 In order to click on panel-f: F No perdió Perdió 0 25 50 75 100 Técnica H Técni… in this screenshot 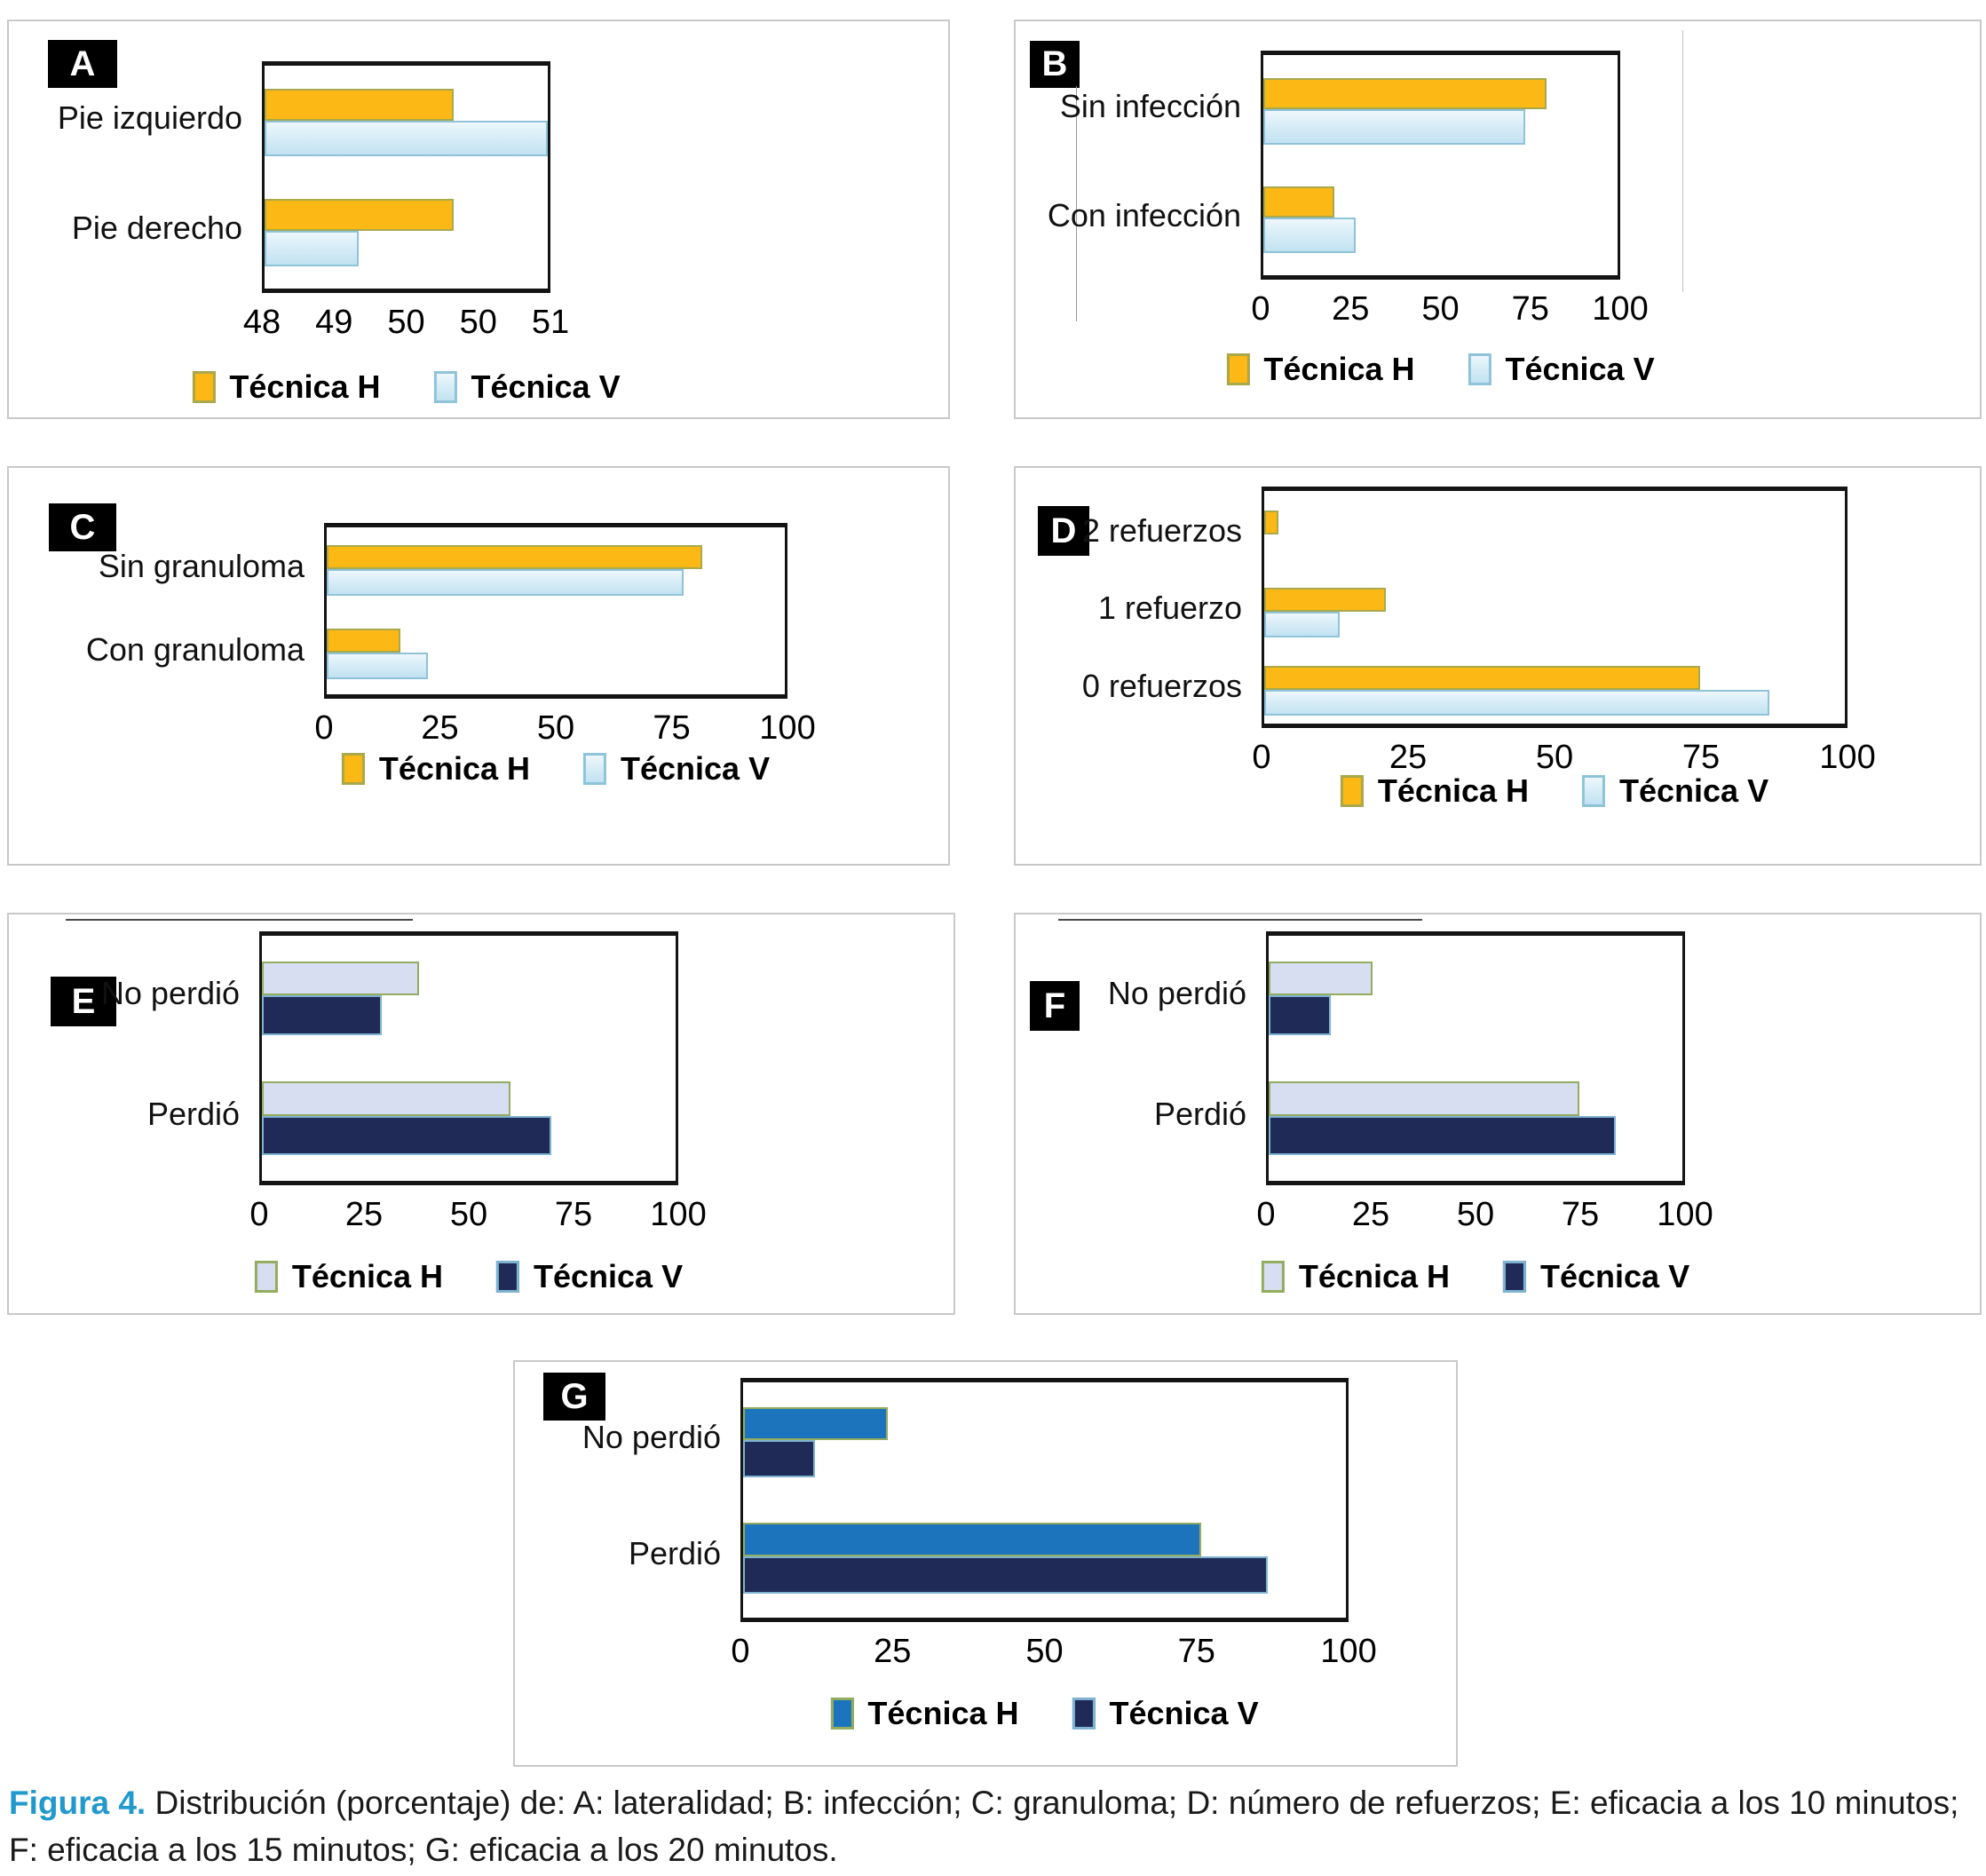, I will do `click(1498, 1114)`.